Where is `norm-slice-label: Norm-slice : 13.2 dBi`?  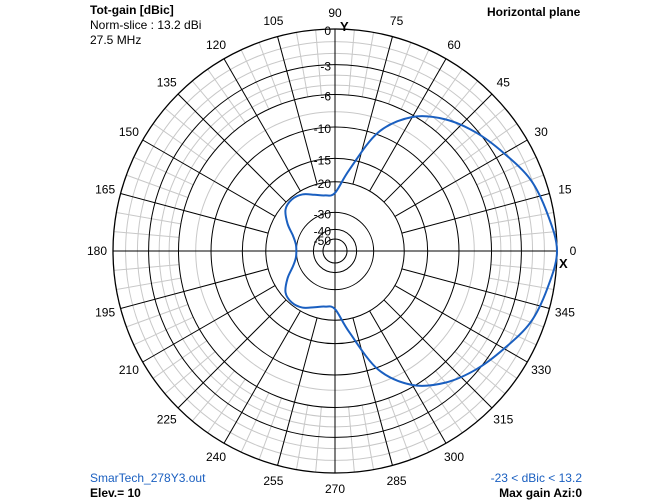 norm-slice-label: Norm-slice : 13.2 dBi is located at coordinates (146, 25).